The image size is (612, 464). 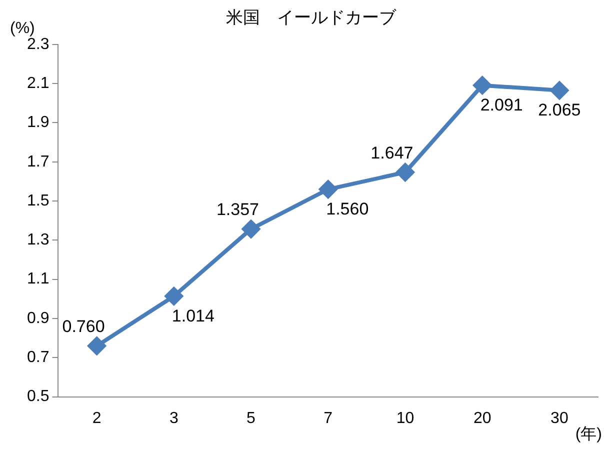 What do you see at coordinates (38, 318) in the screenshot?
I see `y-tick-label: 0.9` at bounding box center [38, 318].